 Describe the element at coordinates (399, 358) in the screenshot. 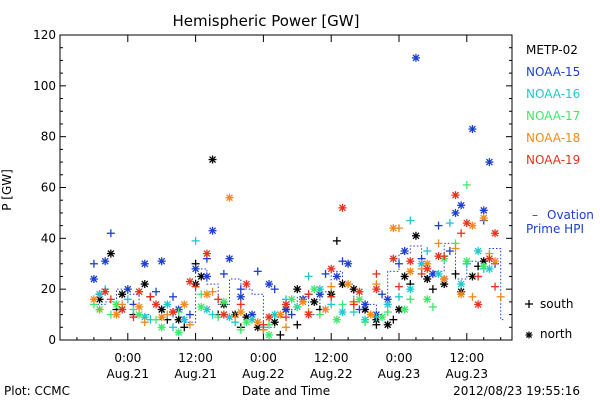

I see `x-tick-time: 0:00` at that location.